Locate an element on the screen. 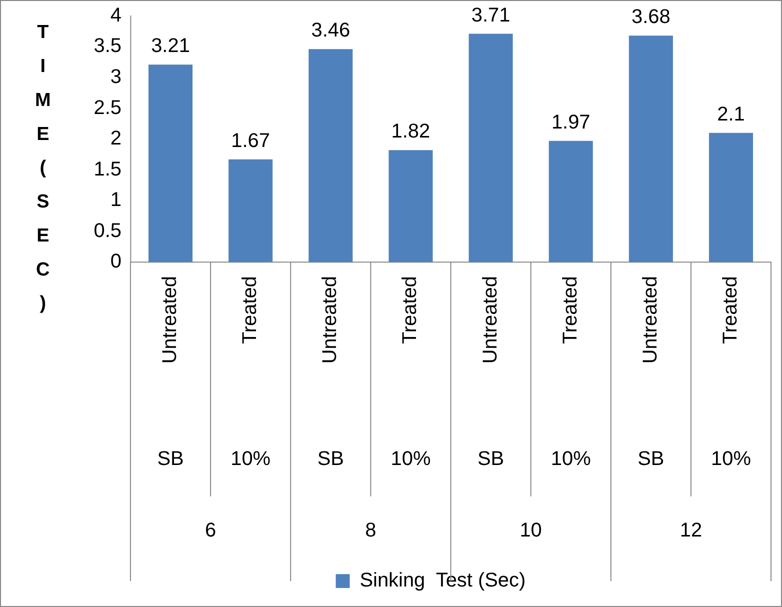 This screenshot has width=782, height=607. y-tick-label: 1 is located at coordinates (116, 200).